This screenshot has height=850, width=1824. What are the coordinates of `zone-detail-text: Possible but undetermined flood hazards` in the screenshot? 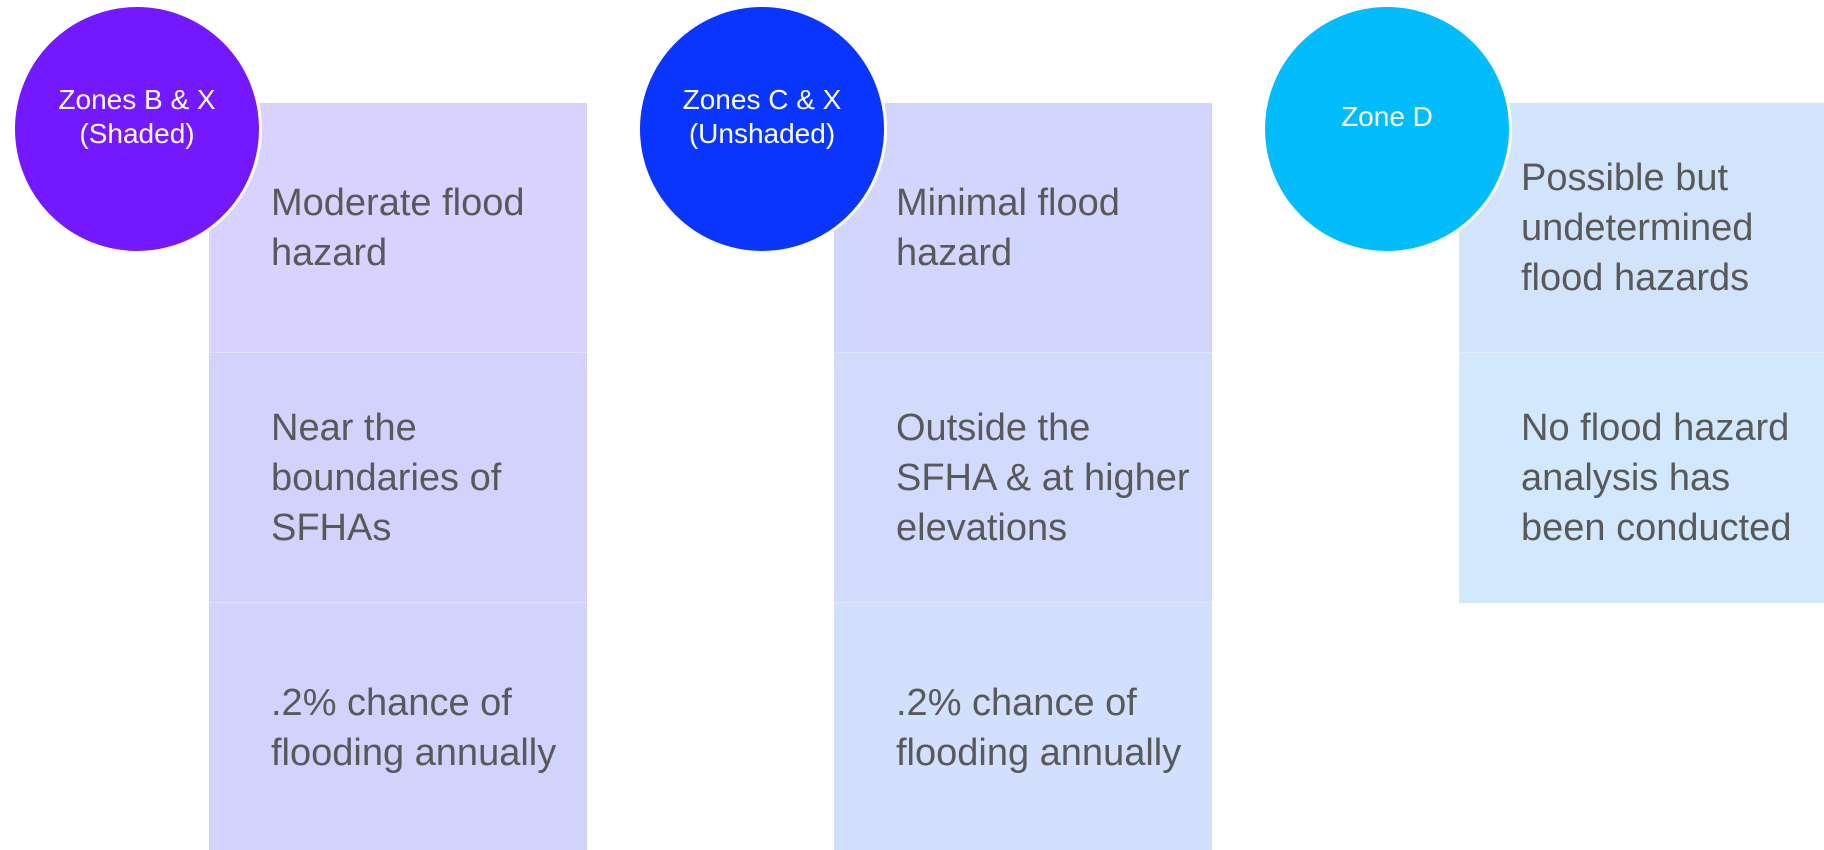 It's located at (1637, 227).